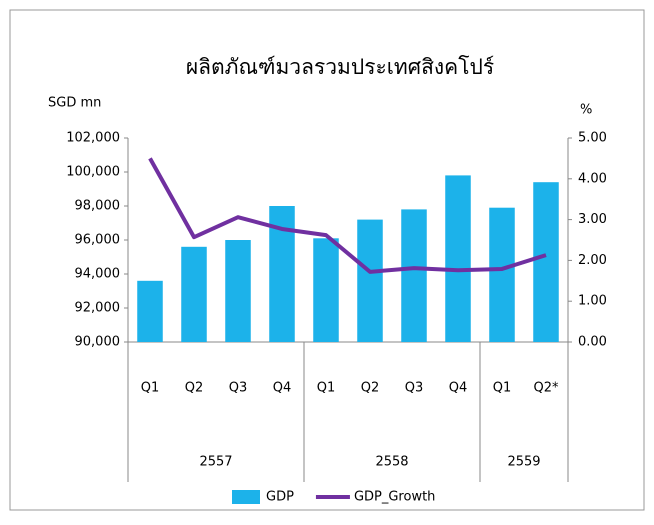 Image resolution: width=654 pixels, height=525 pixels. I want to click on legend-label: GDP, so click(280, 497).